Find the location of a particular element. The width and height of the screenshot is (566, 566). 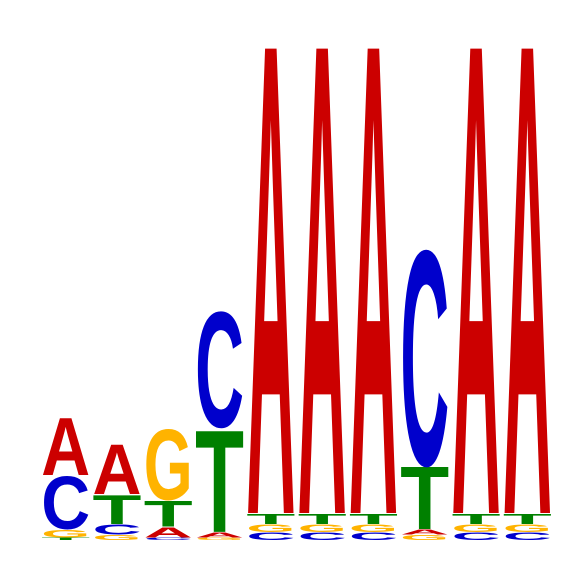

letter-T-pos1: T is located at coordinates (65, 539).